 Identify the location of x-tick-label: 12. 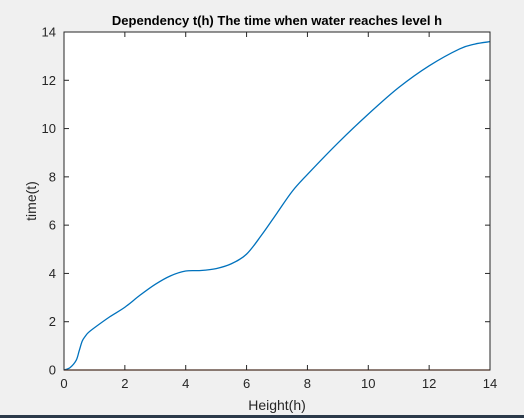
(429, 383).